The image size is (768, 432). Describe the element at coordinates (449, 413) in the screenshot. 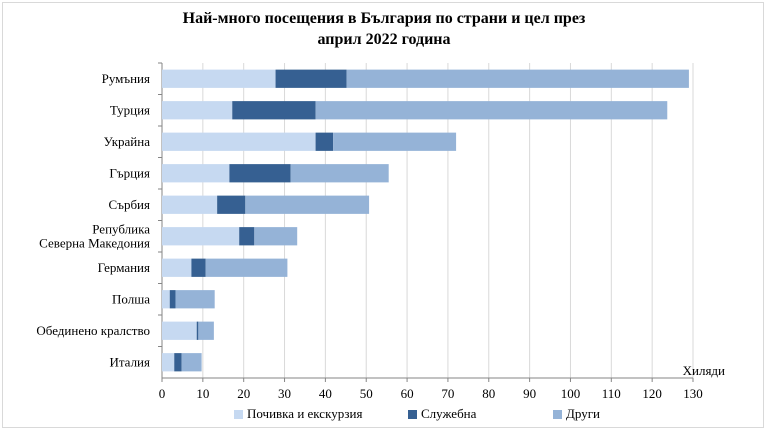

I see `legend-label: Служебна` at that location.